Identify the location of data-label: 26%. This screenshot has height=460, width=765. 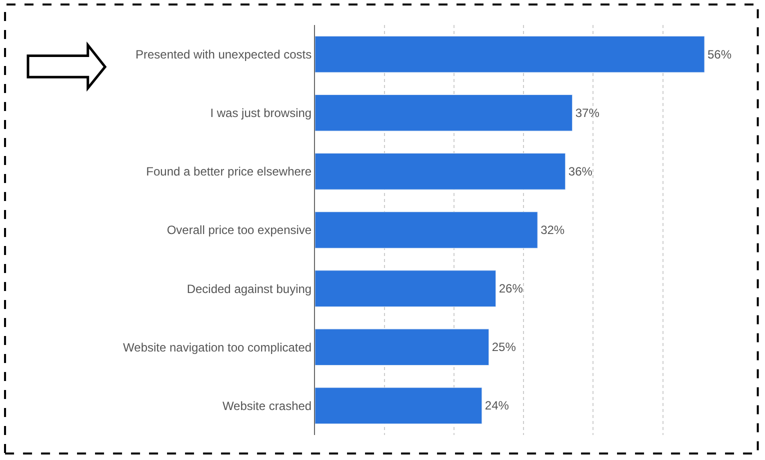
(511, 289).